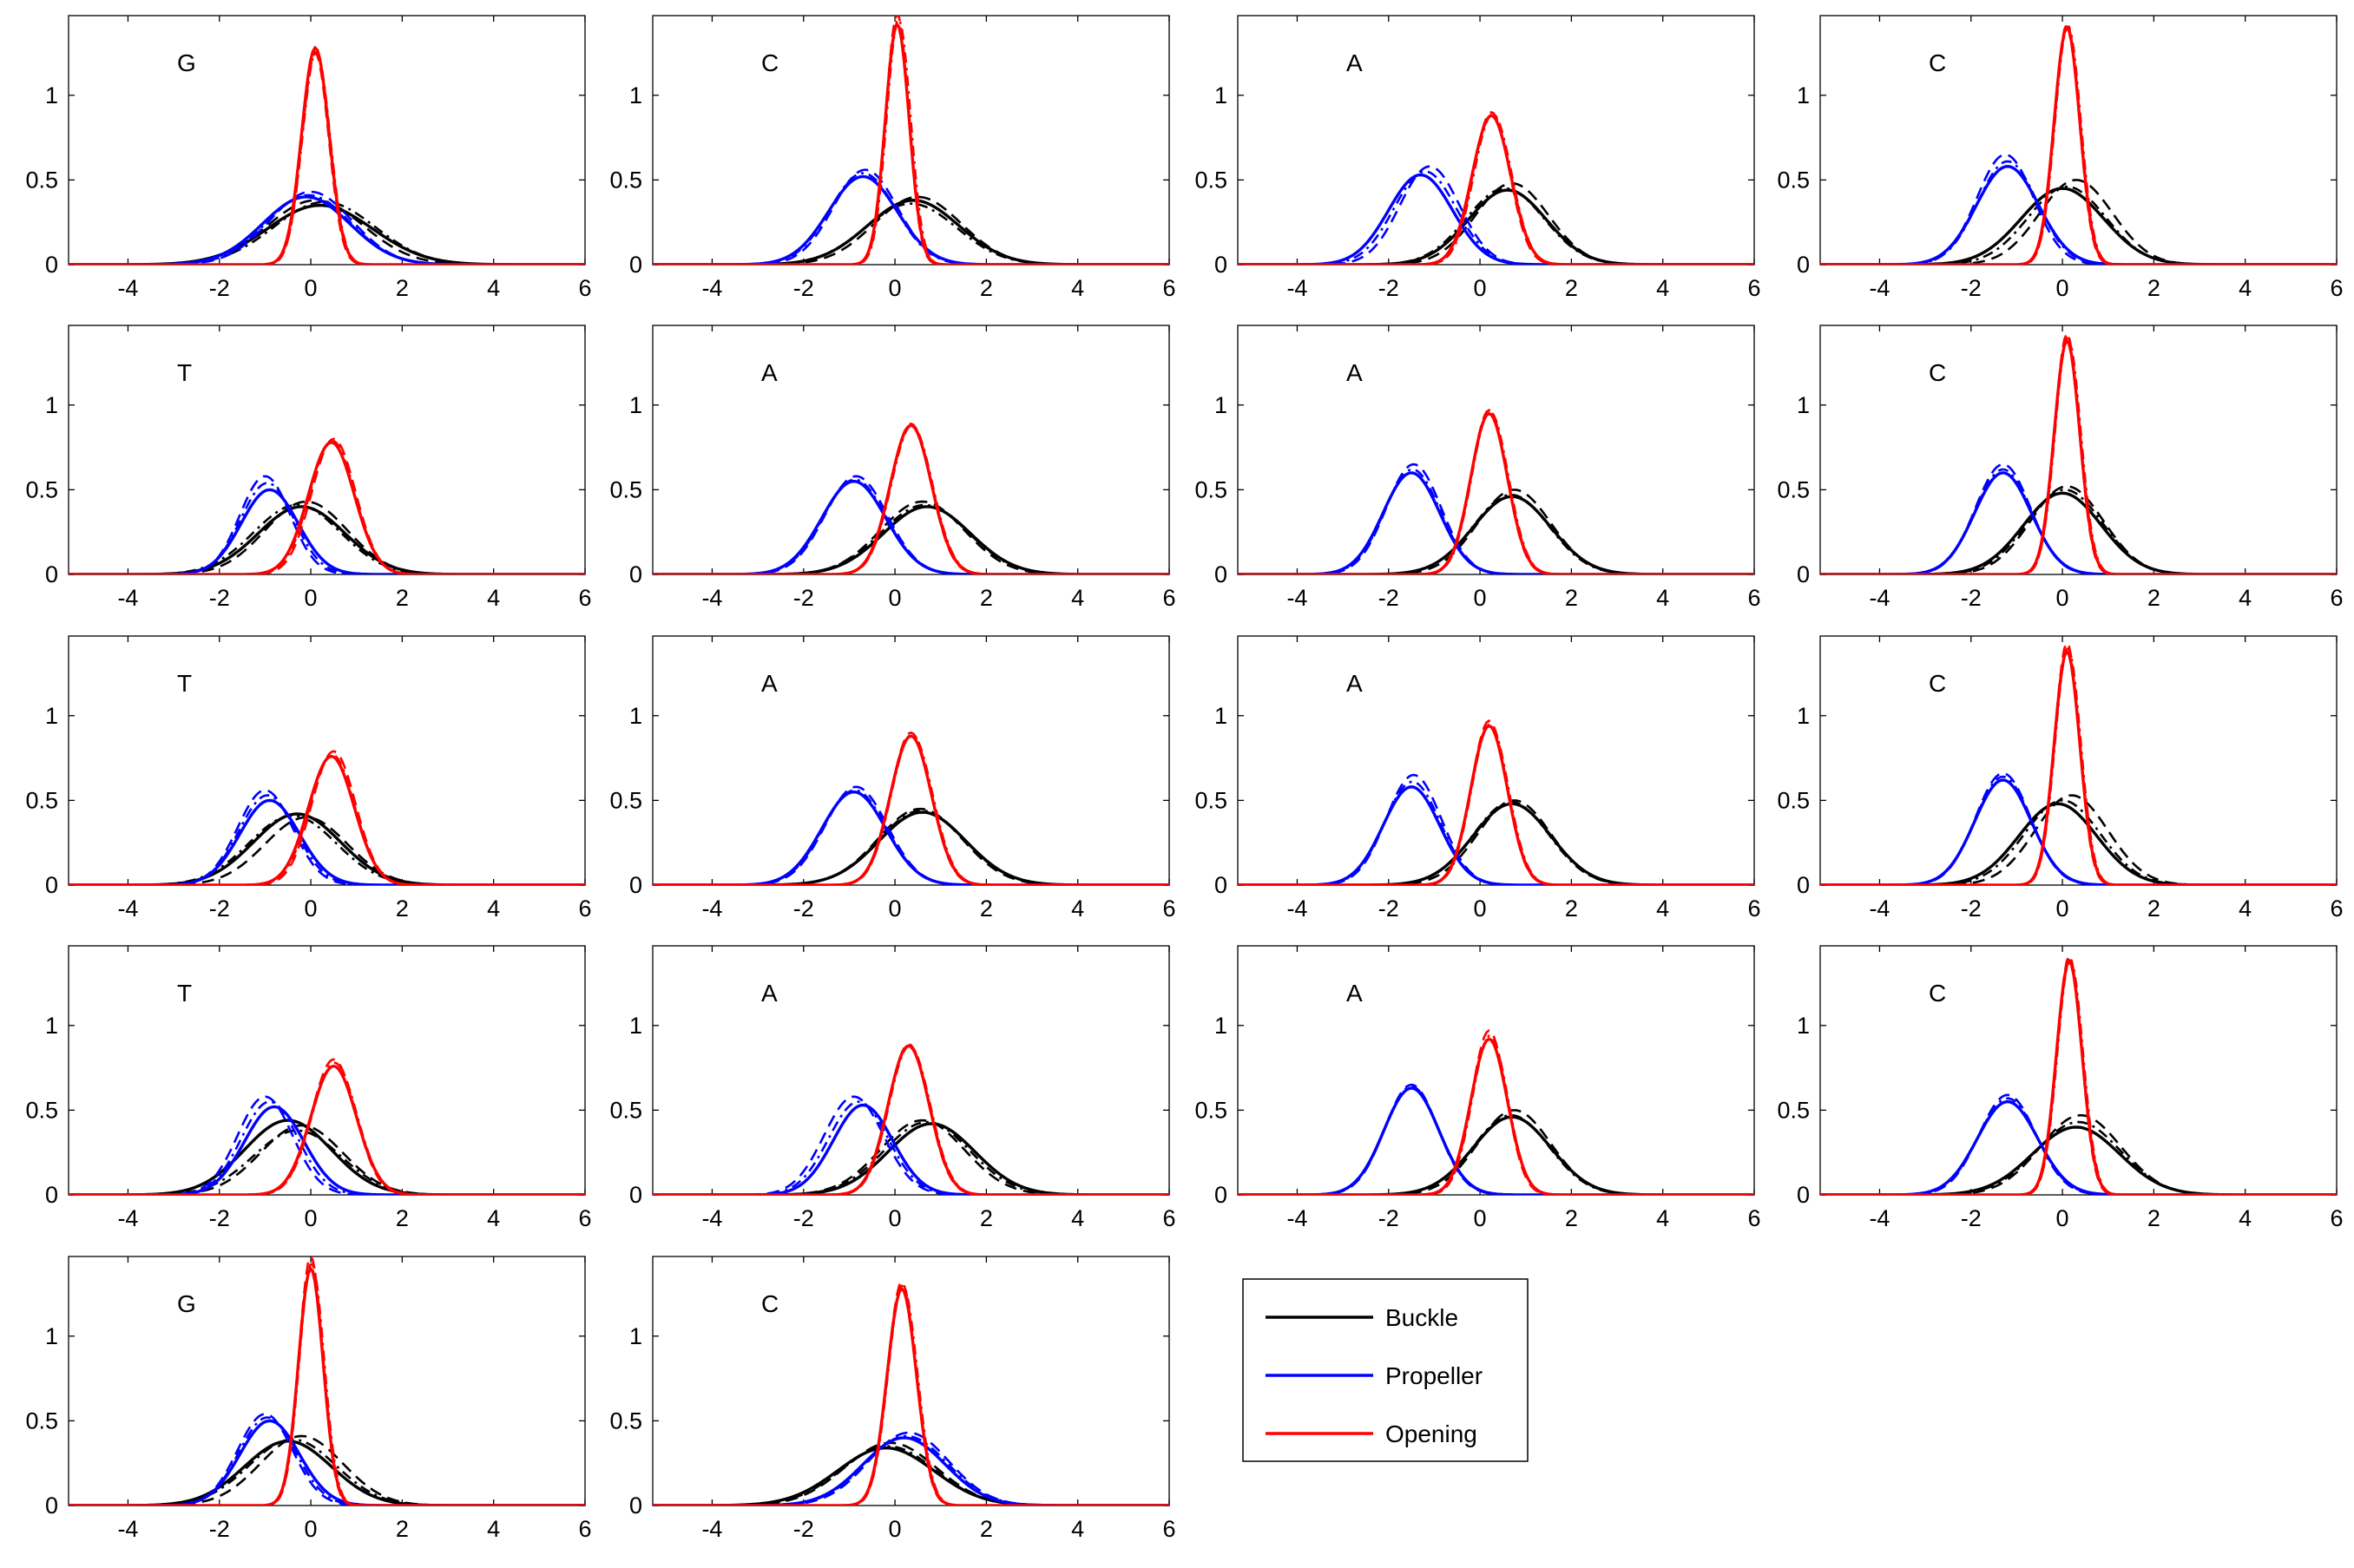 This screenshot has height=1568, width=2354. I want to click on panel-13: -4 -2 0 2 4 6 0 0.5 1 T, so click(308, 1088).